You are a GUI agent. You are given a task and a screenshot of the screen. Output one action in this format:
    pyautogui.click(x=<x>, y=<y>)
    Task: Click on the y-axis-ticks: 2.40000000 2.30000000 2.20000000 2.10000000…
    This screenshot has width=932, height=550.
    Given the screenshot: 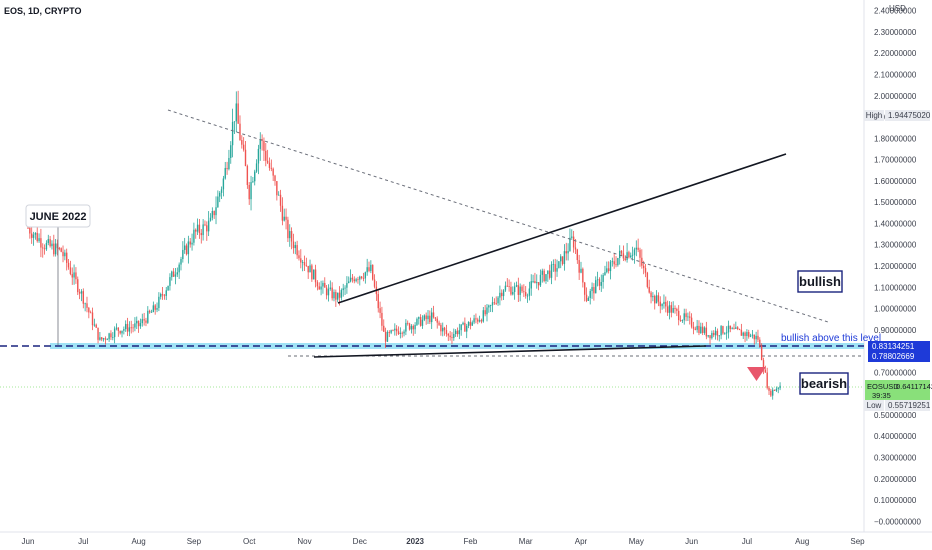 What is the action you would take?
    pyautogui.click(x=897, y=267)
    